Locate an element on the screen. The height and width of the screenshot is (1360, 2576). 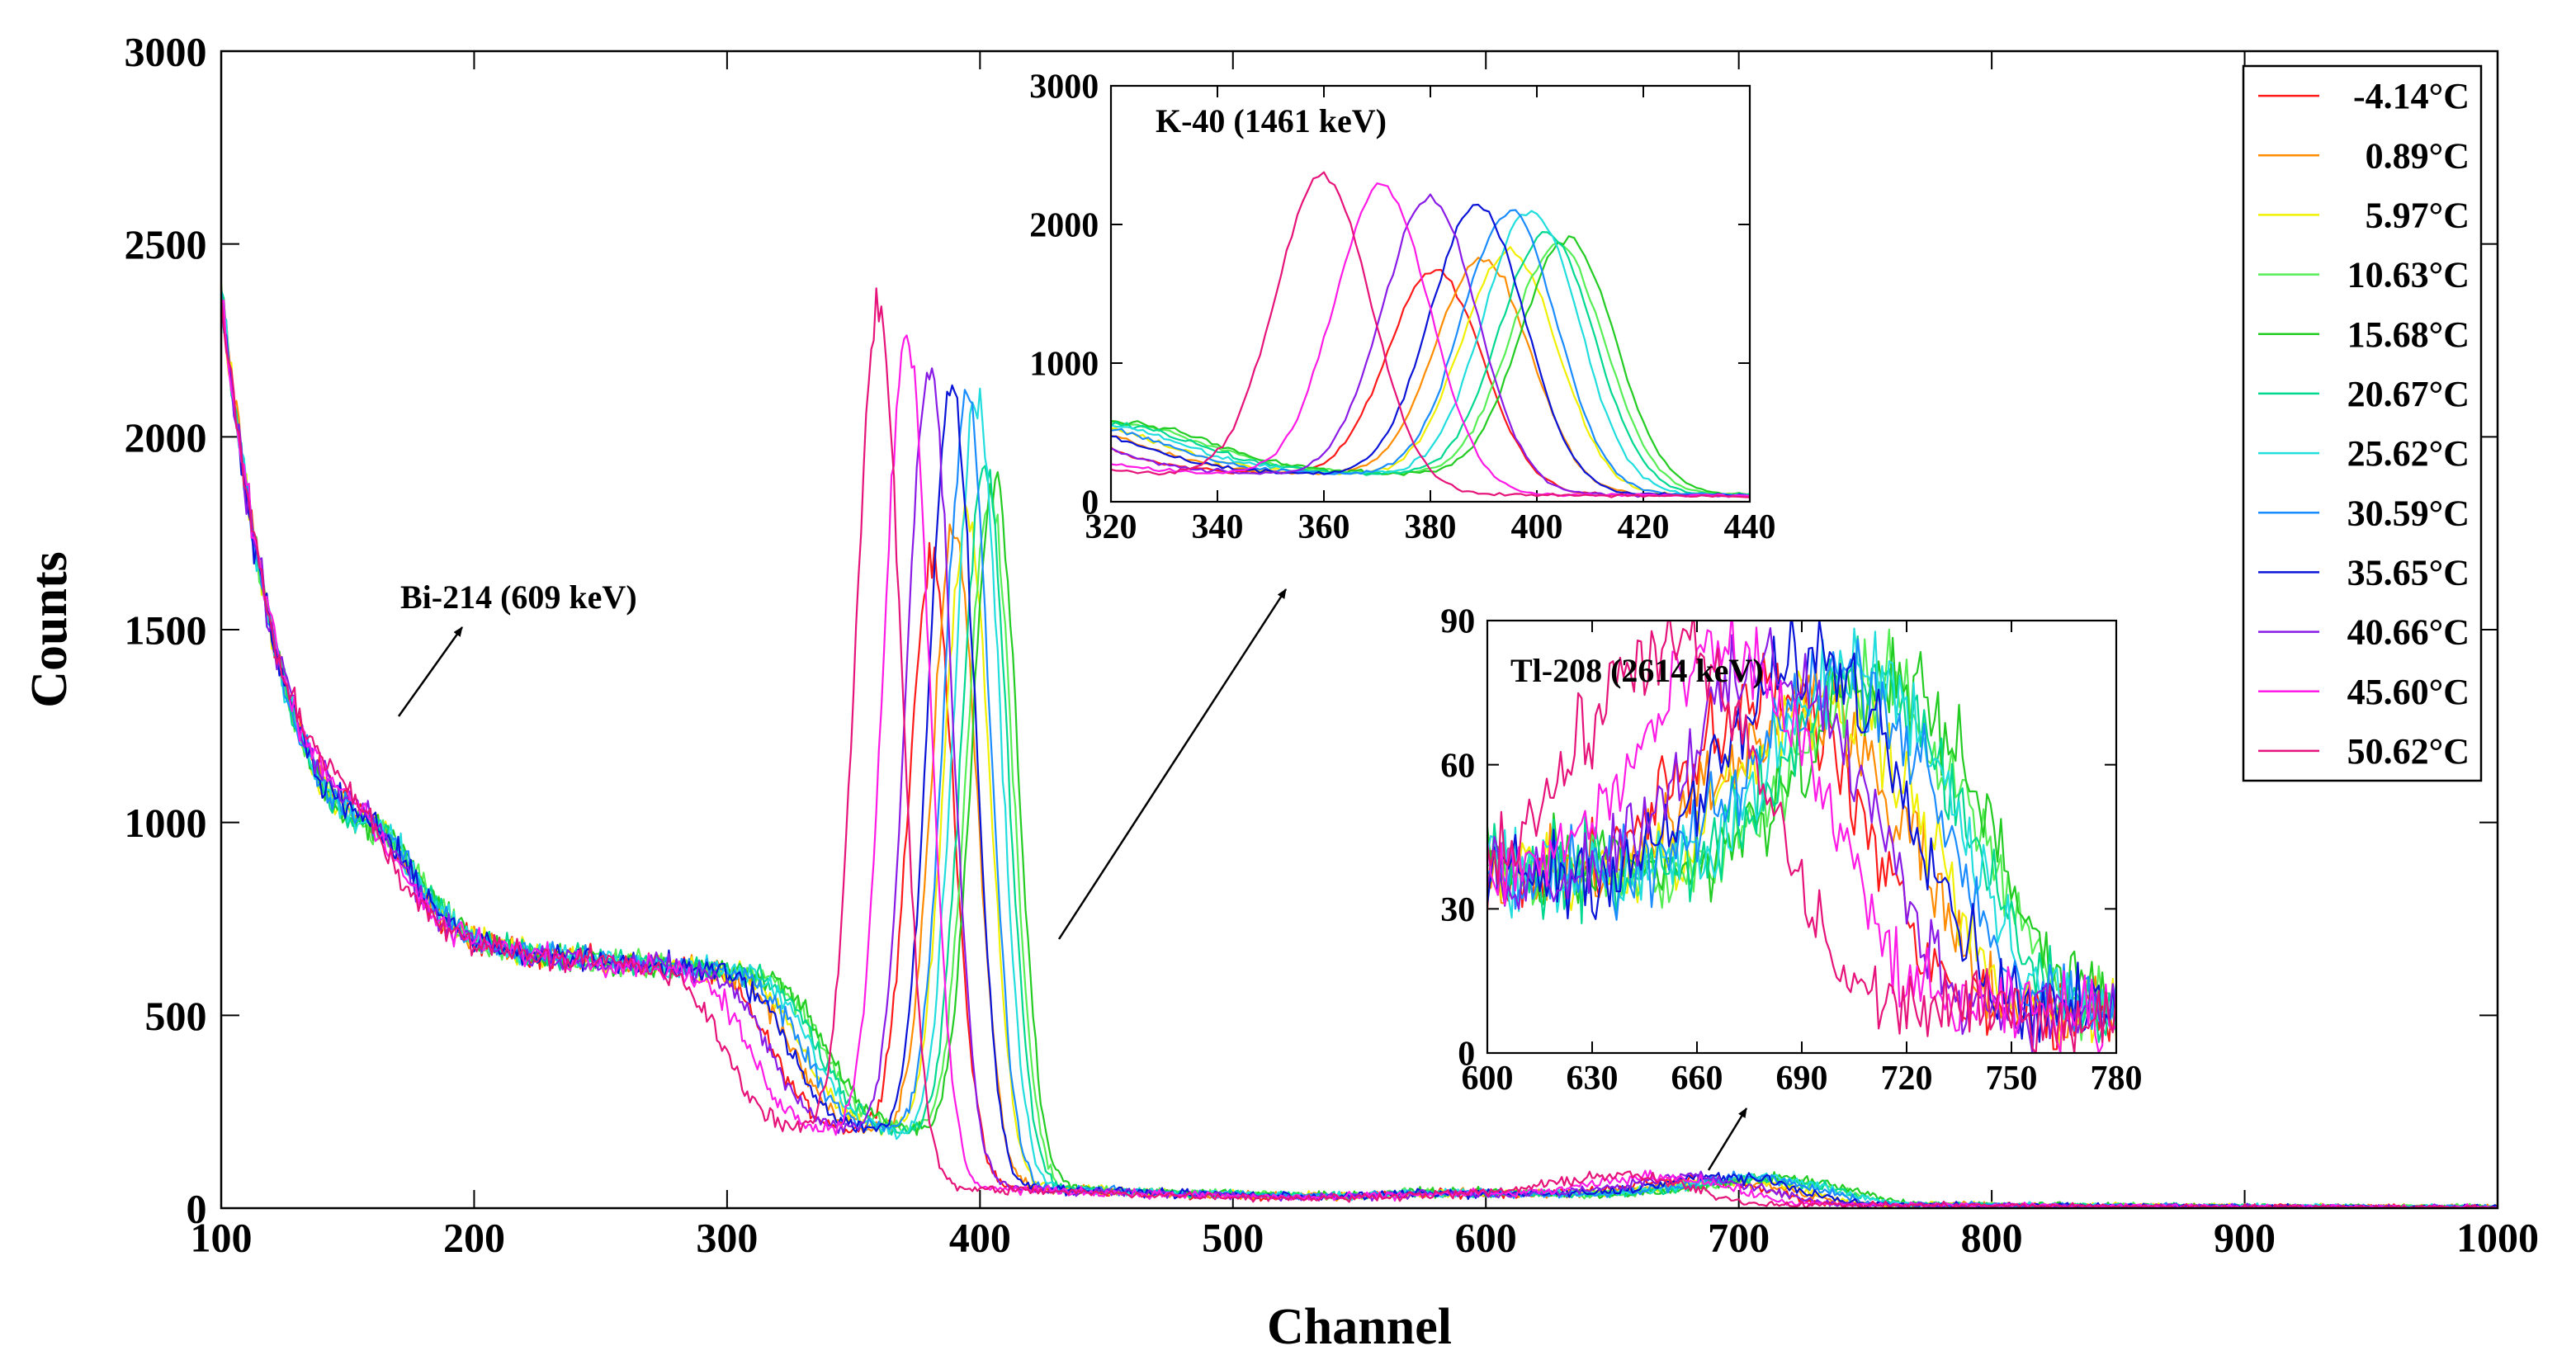
main-xtick-label: 600 is located at coordinates (1486, 1238).